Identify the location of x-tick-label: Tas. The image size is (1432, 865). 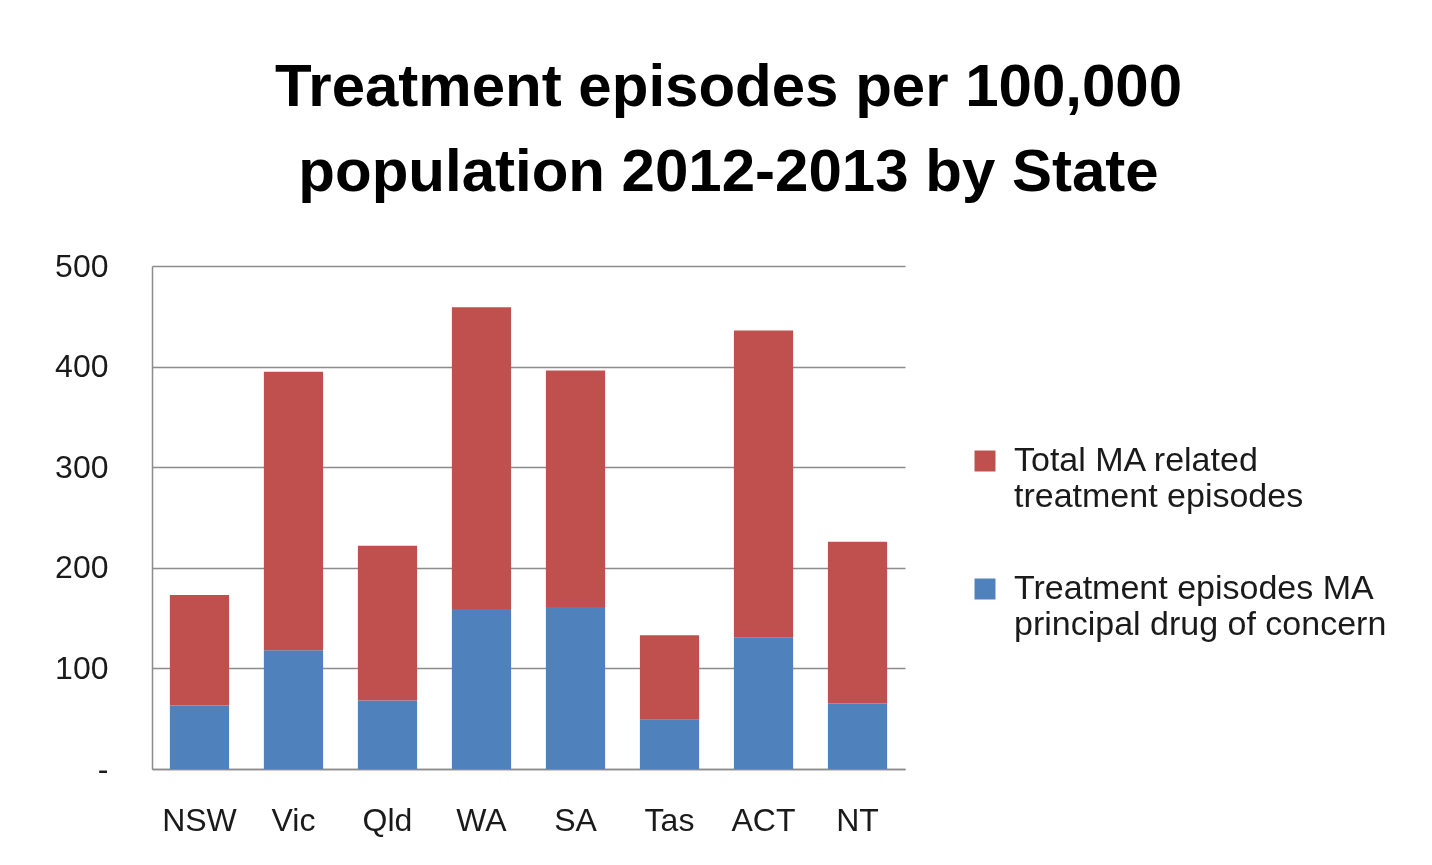
(669, 819).